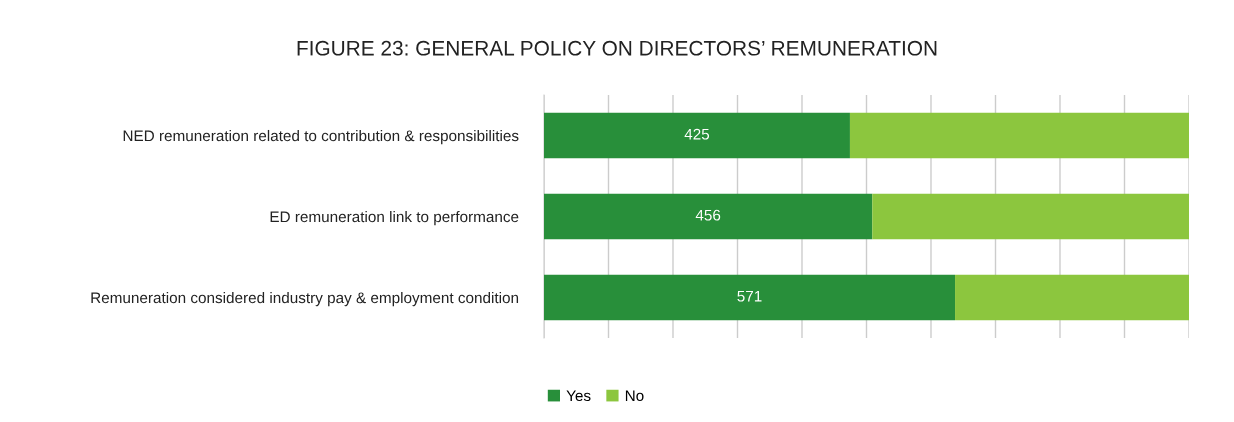  What do you see at coordinates (578, 396) in the screenshot?
I see `legend-label: Yes` at bounding box center [578, 396].